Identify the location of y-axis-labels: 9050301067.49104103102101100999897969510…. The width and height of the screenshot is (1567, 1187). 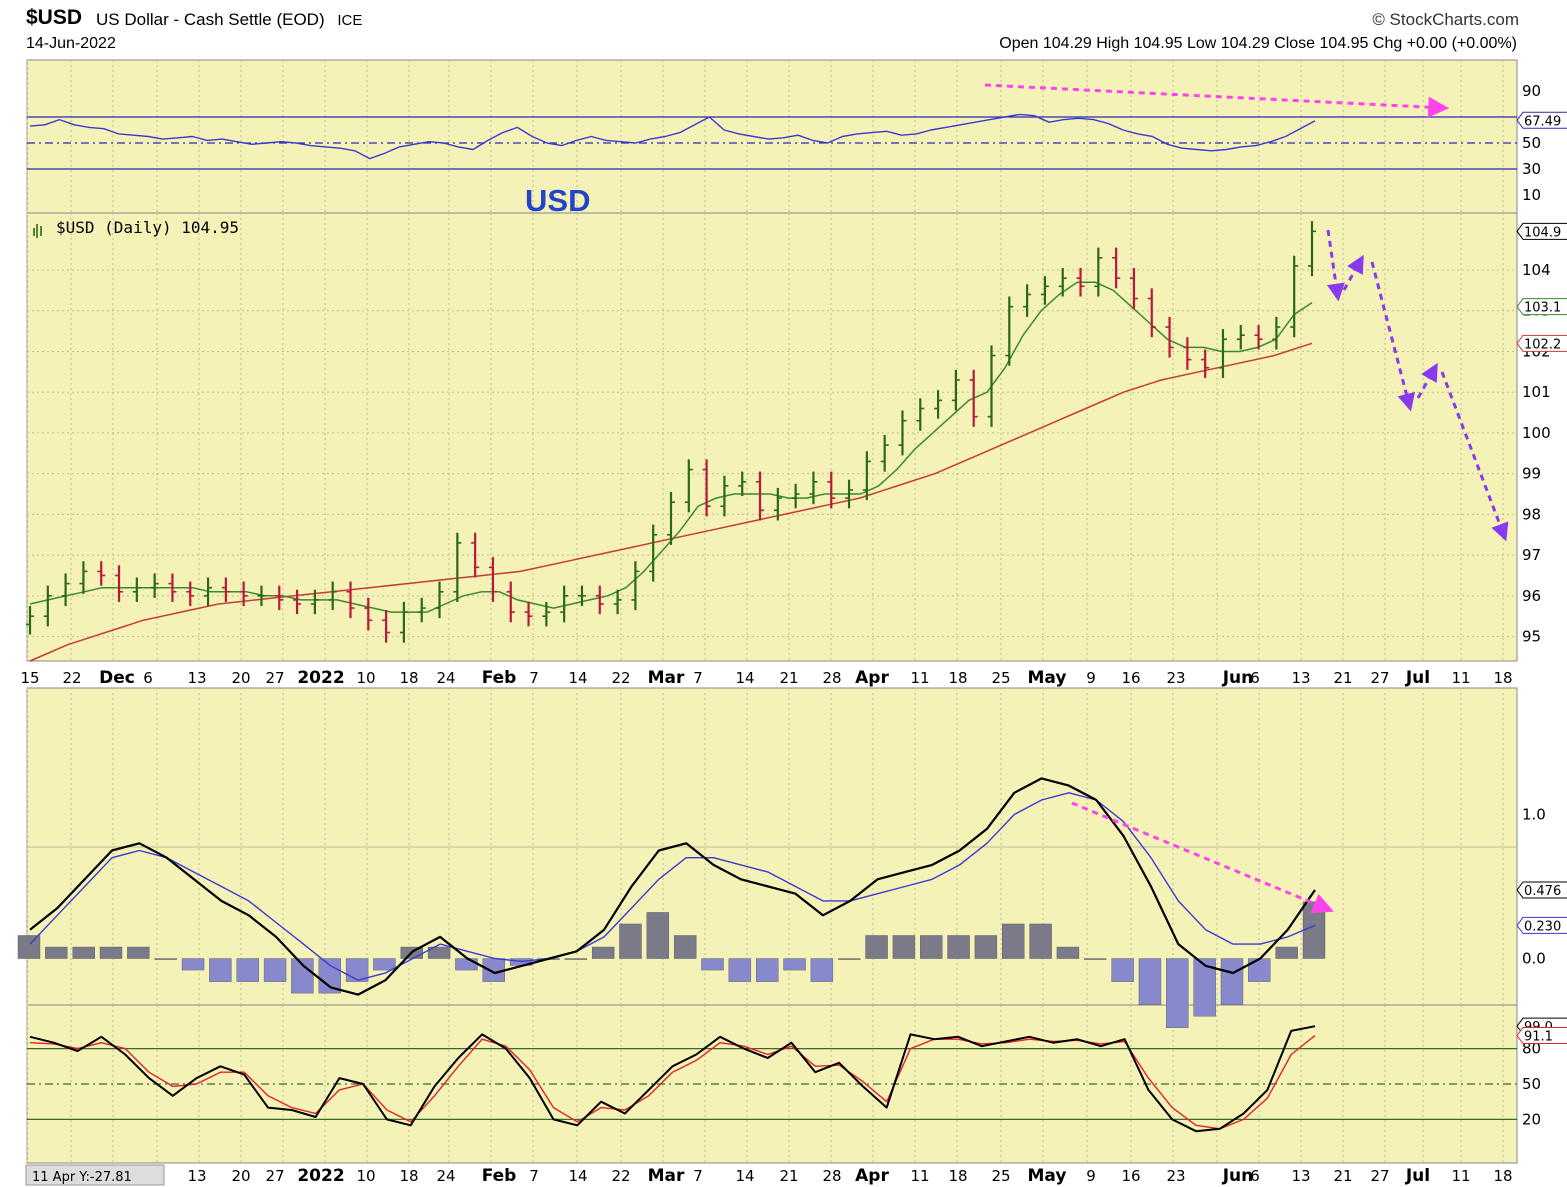
(1541, 605).